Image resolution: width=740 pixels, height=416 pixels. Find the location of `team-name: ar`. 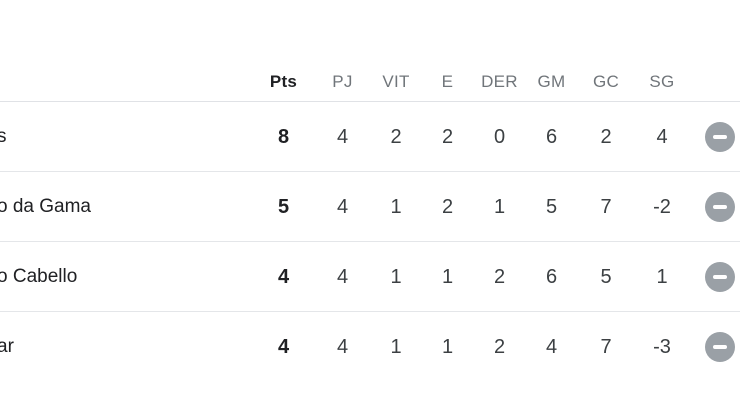

team-name: ar is located at coordinates (7, 346).